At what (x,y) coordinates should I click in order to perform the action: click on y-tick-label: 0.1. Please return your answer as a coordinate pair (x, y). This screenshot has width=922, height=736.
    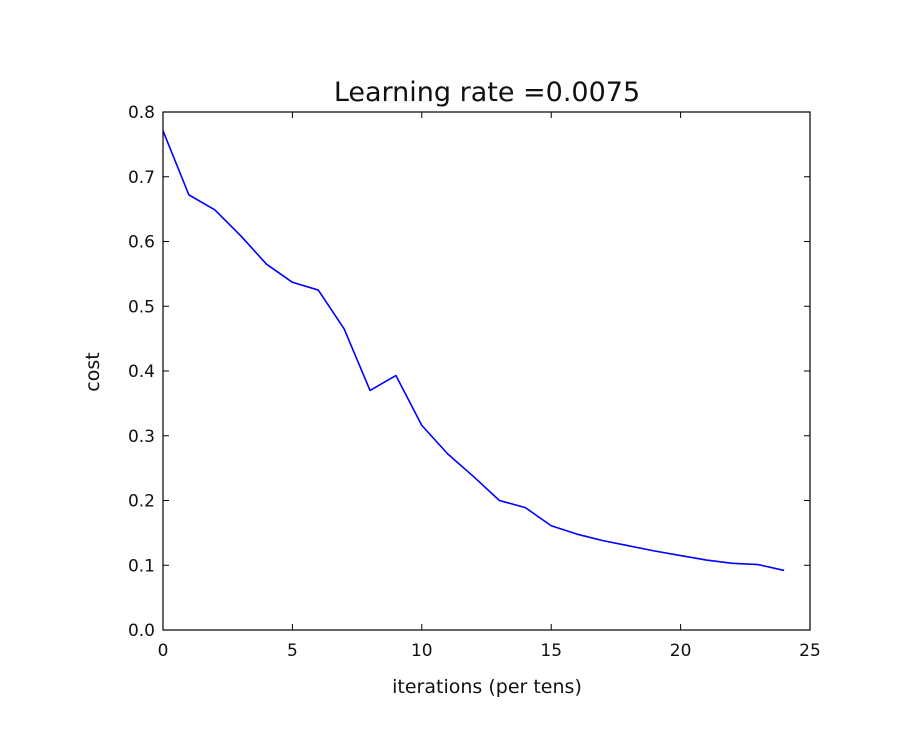
    Looking at the image, I should click on (141, 566).